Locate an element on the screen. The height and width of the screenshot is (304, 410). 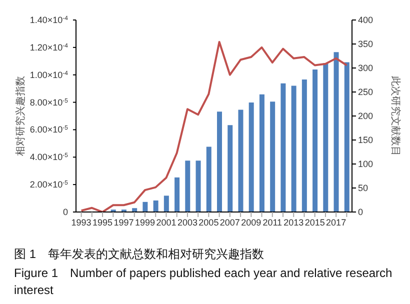
y2-tick-label: 100 is located at coordinates (366, 164).